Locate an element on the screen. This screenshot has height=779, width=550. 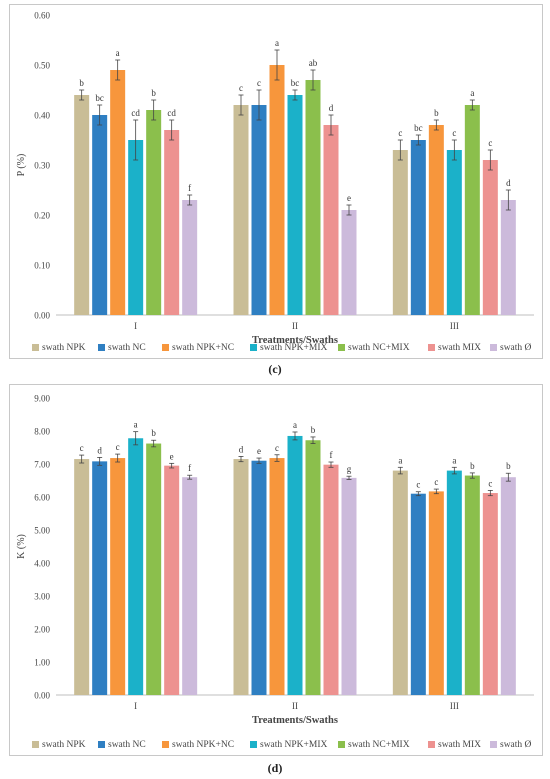
y-tick-label: 0.60 is located at coordinates (42, 16).